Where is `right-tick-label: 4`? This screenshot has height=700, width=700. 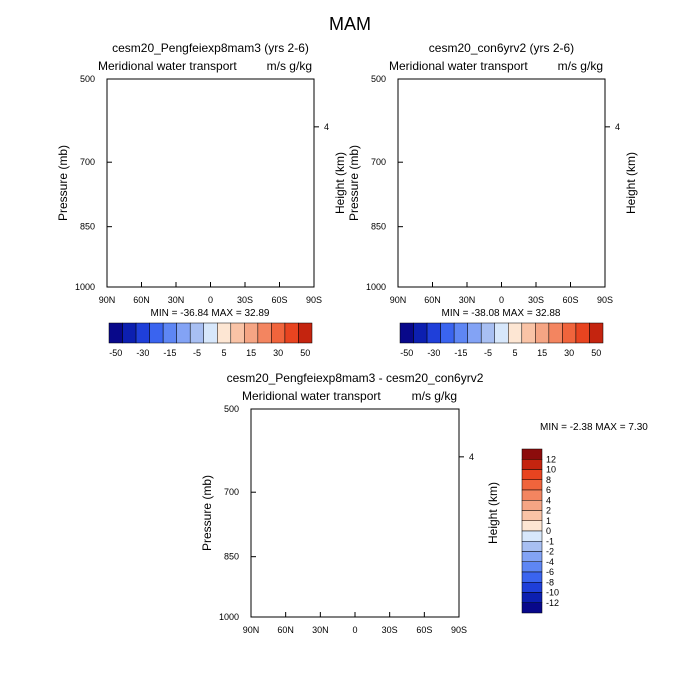
right-tick-label: 4 is located at coordinates (471, 457).